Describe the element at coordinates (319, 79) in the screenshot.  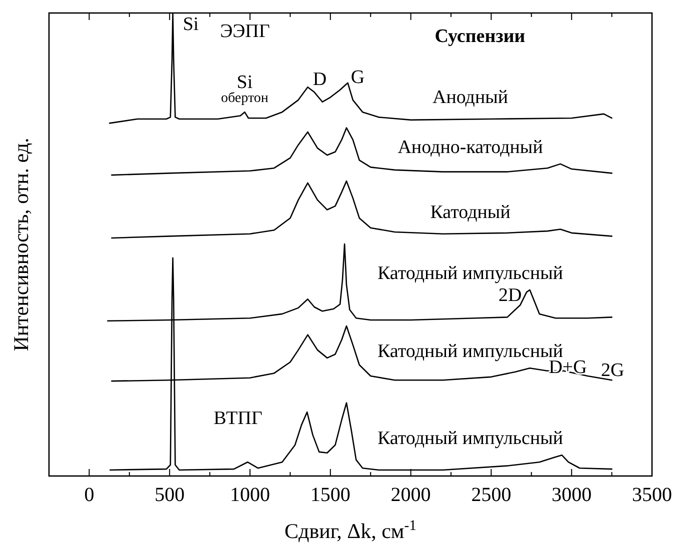
I see `annotation: D` at that location.